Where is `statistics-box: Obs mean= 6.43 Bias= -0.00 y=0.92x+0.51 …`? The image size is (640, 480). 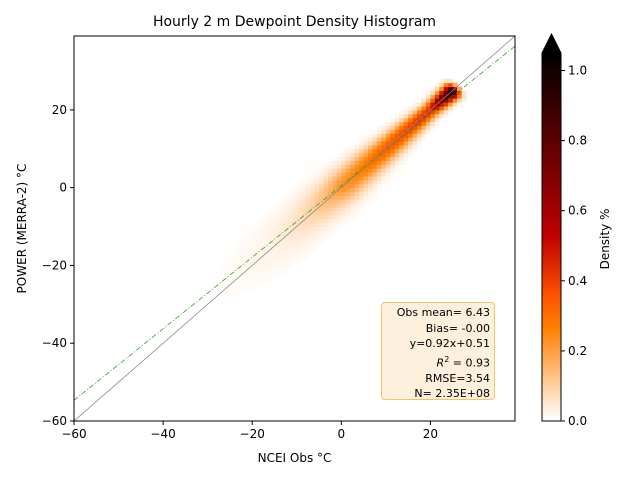
statistics-box: Obs mean= 6.43 Bias= -0.00 y=0.92x+0.51 … is located at coordinates (438, 351).